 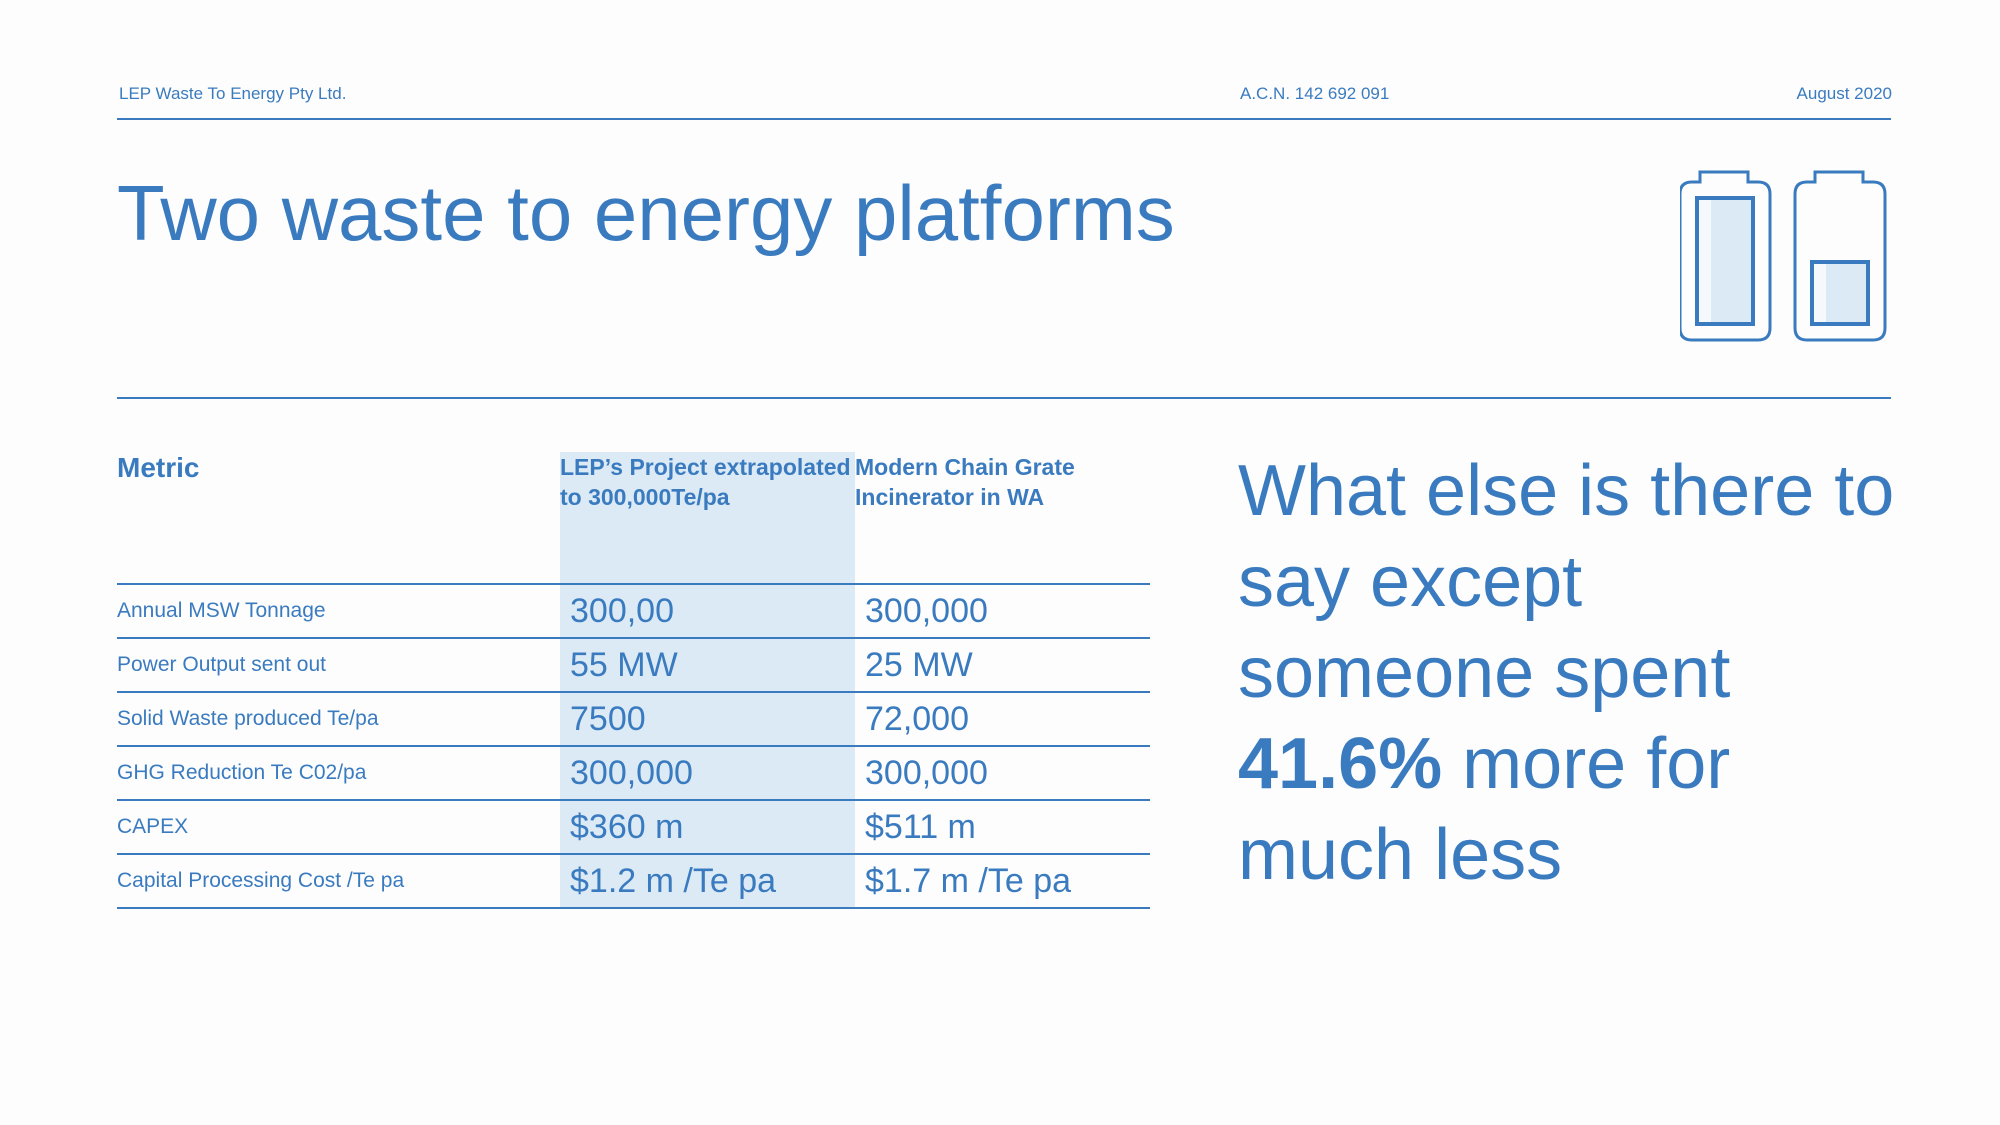 What do you see at coordinates (707, 827) in the screenshot?
I see `lep-value: $360 m` at bounding box center [707, 827].